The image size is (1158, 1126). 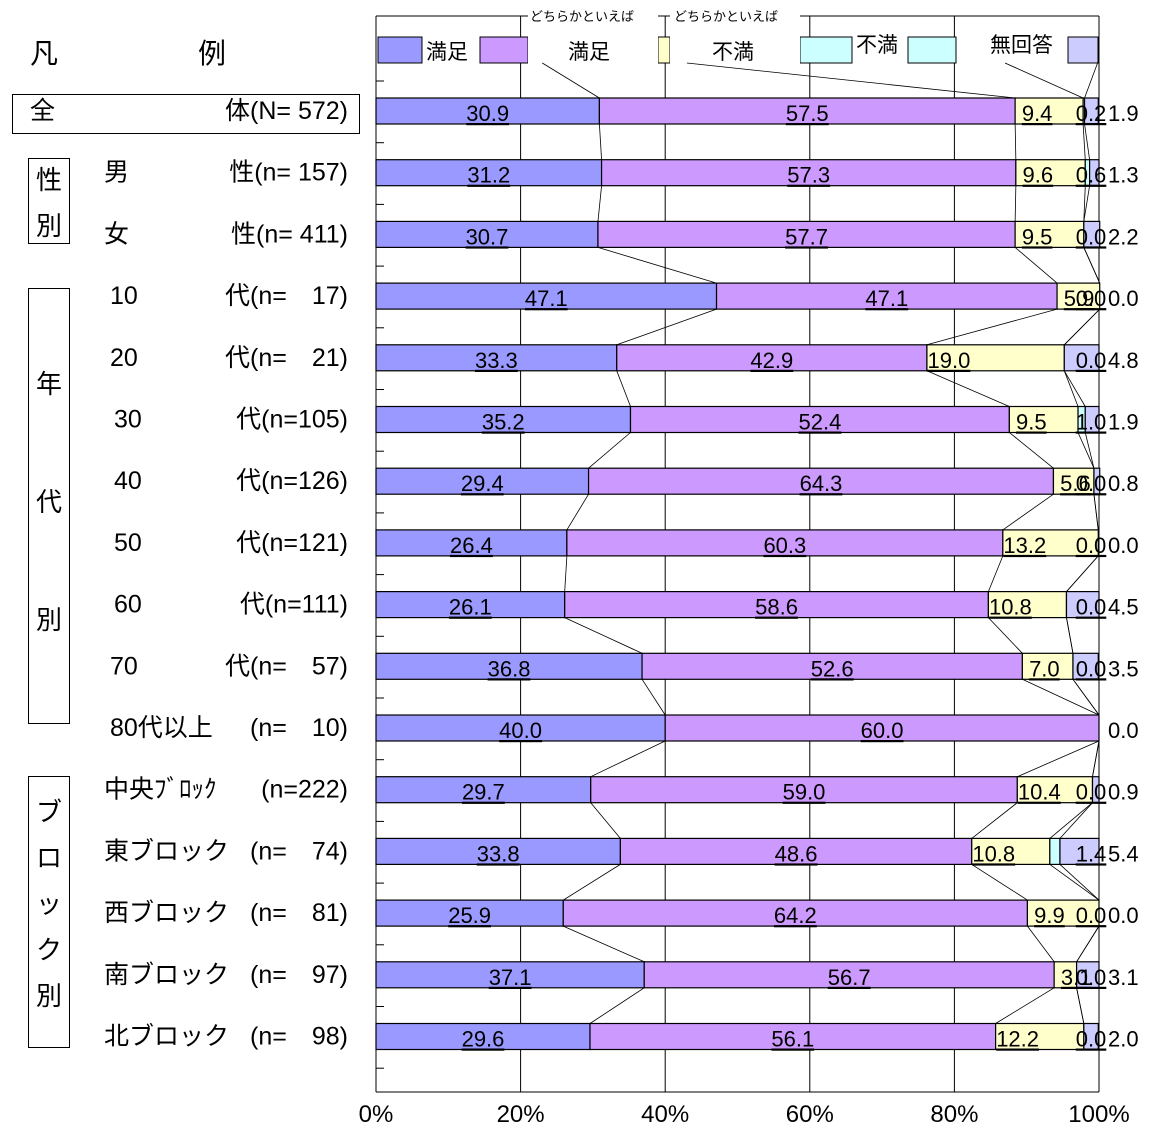 I want to click on x-tick-label: 40%, so click(x=665, y=1113).